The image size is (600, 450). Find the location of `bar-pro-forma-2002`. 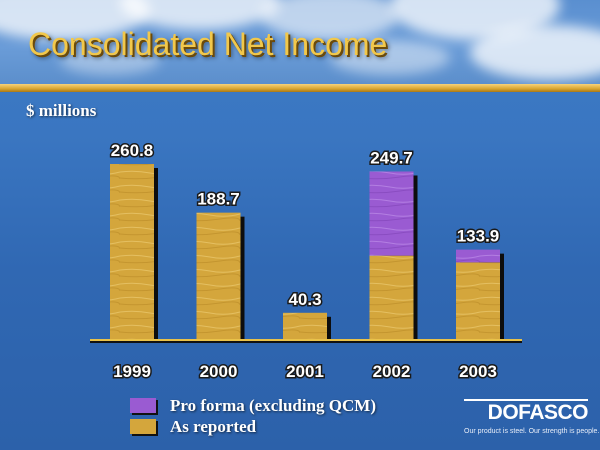

bar-pro-forma-2002 is located at coordinates (391, 213).